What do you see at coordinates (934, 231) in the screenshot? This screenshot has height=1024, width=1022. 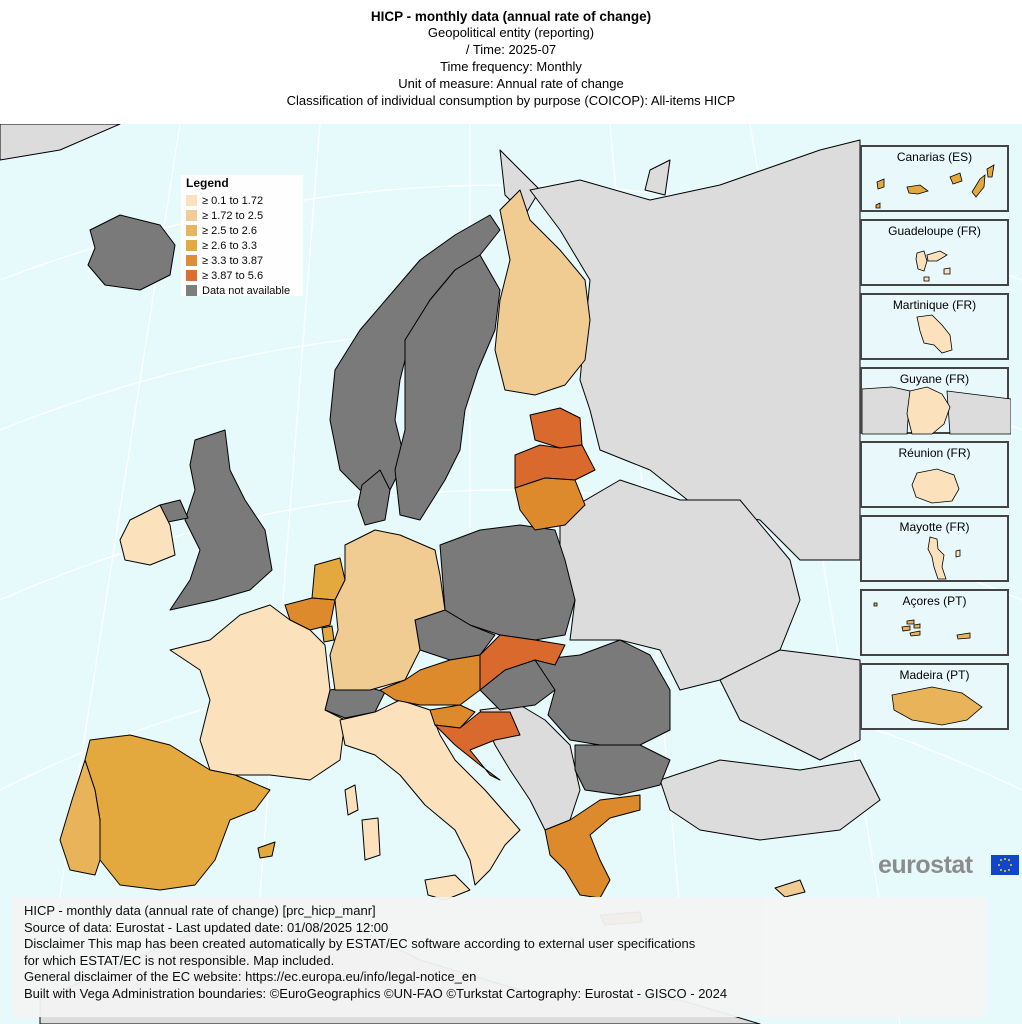 I see `inset-name: Guadeloupe (FR)` at bounding box center [934, 231].